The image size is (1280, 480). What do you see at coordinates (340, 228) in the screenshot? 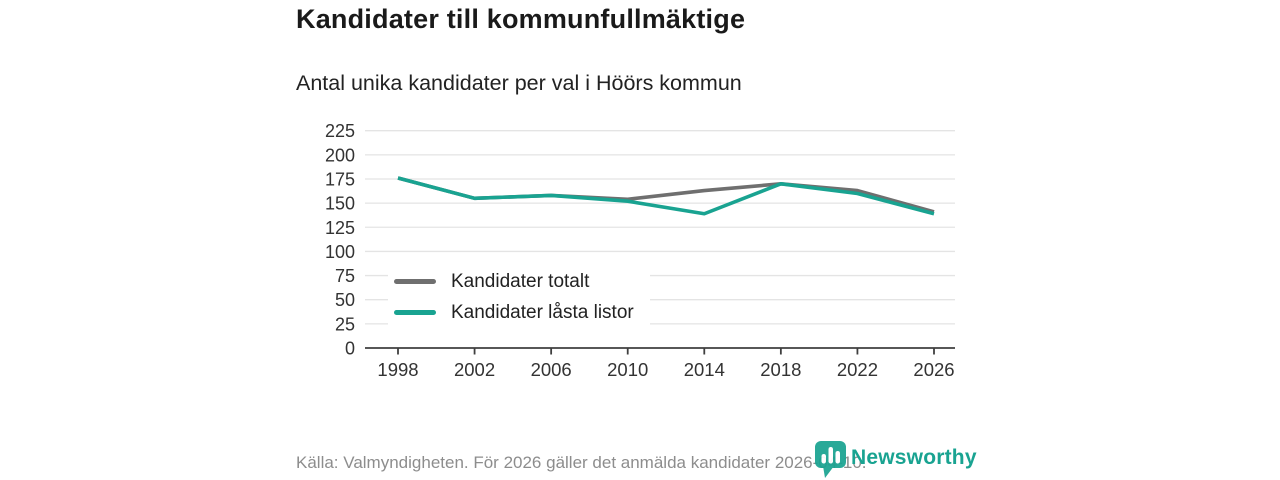
I see `y-tick-label-125: 125` at bounding box center [340, 228].